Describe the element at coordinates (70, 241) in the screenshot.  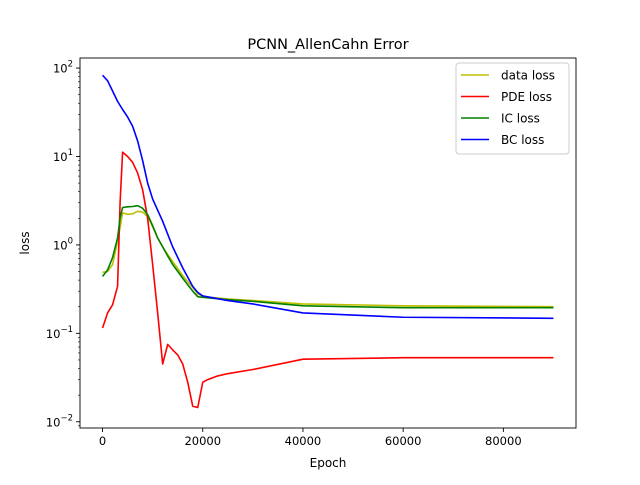
I see `y-tick-label-exponent: 0` at that location.